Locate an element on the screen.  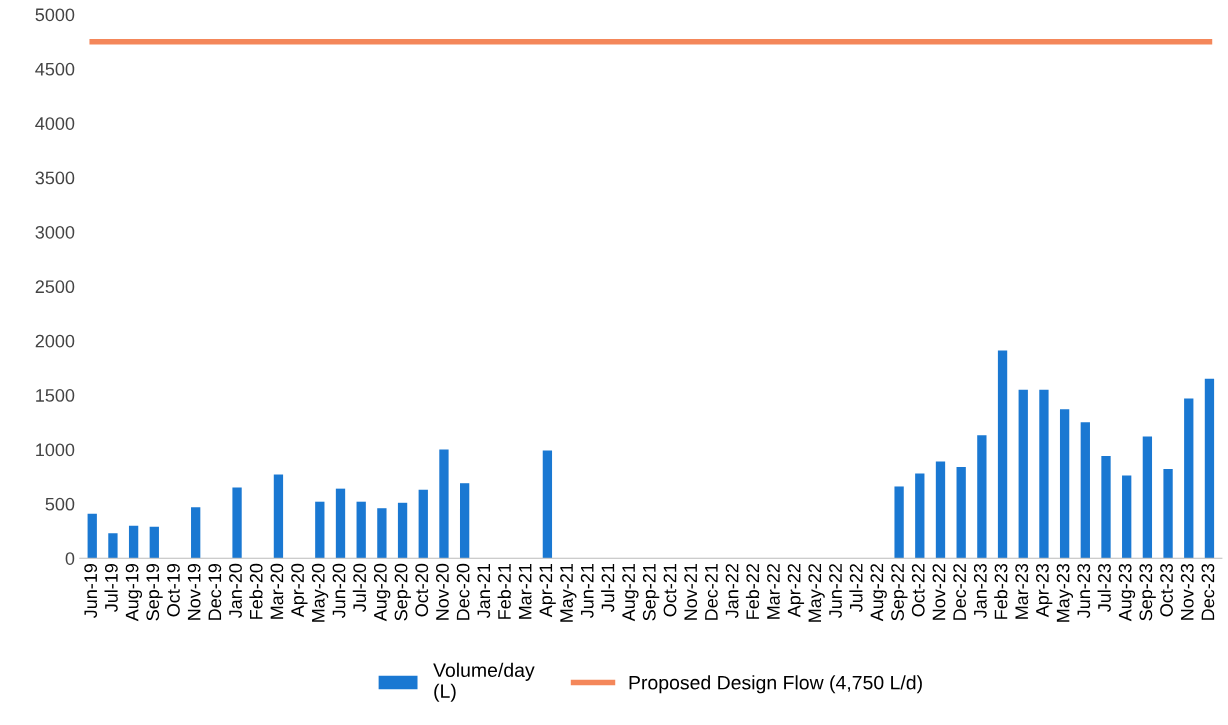
x-tick-label: Mar-22 is located at coordinates (773, 591).